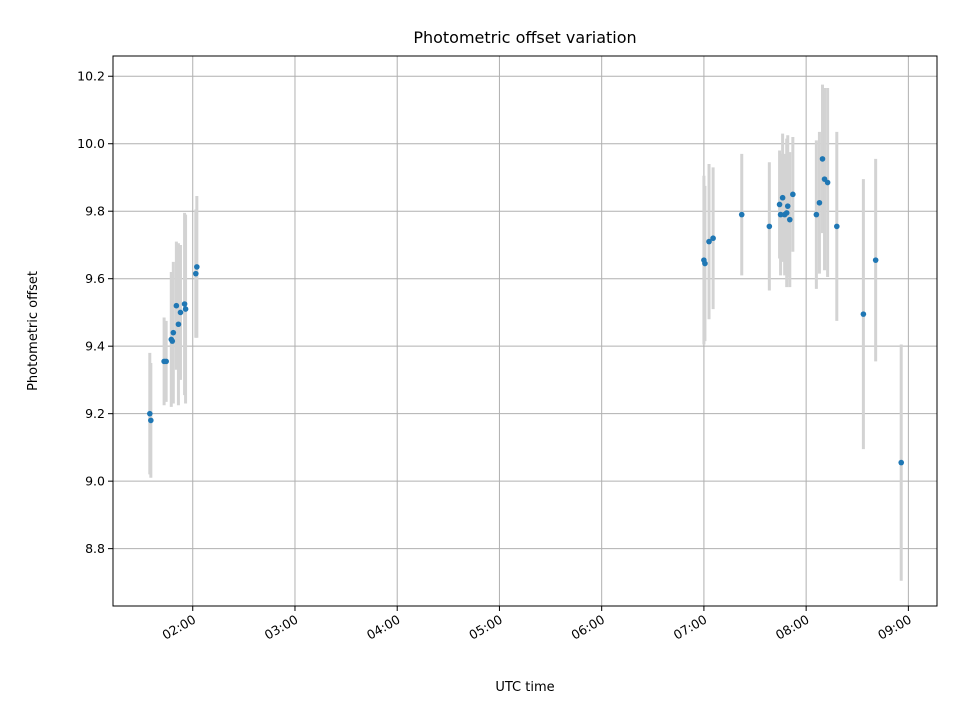 The image size is (960, 720). I want to click on y-tick-label: 9.4, so click(95, 346).